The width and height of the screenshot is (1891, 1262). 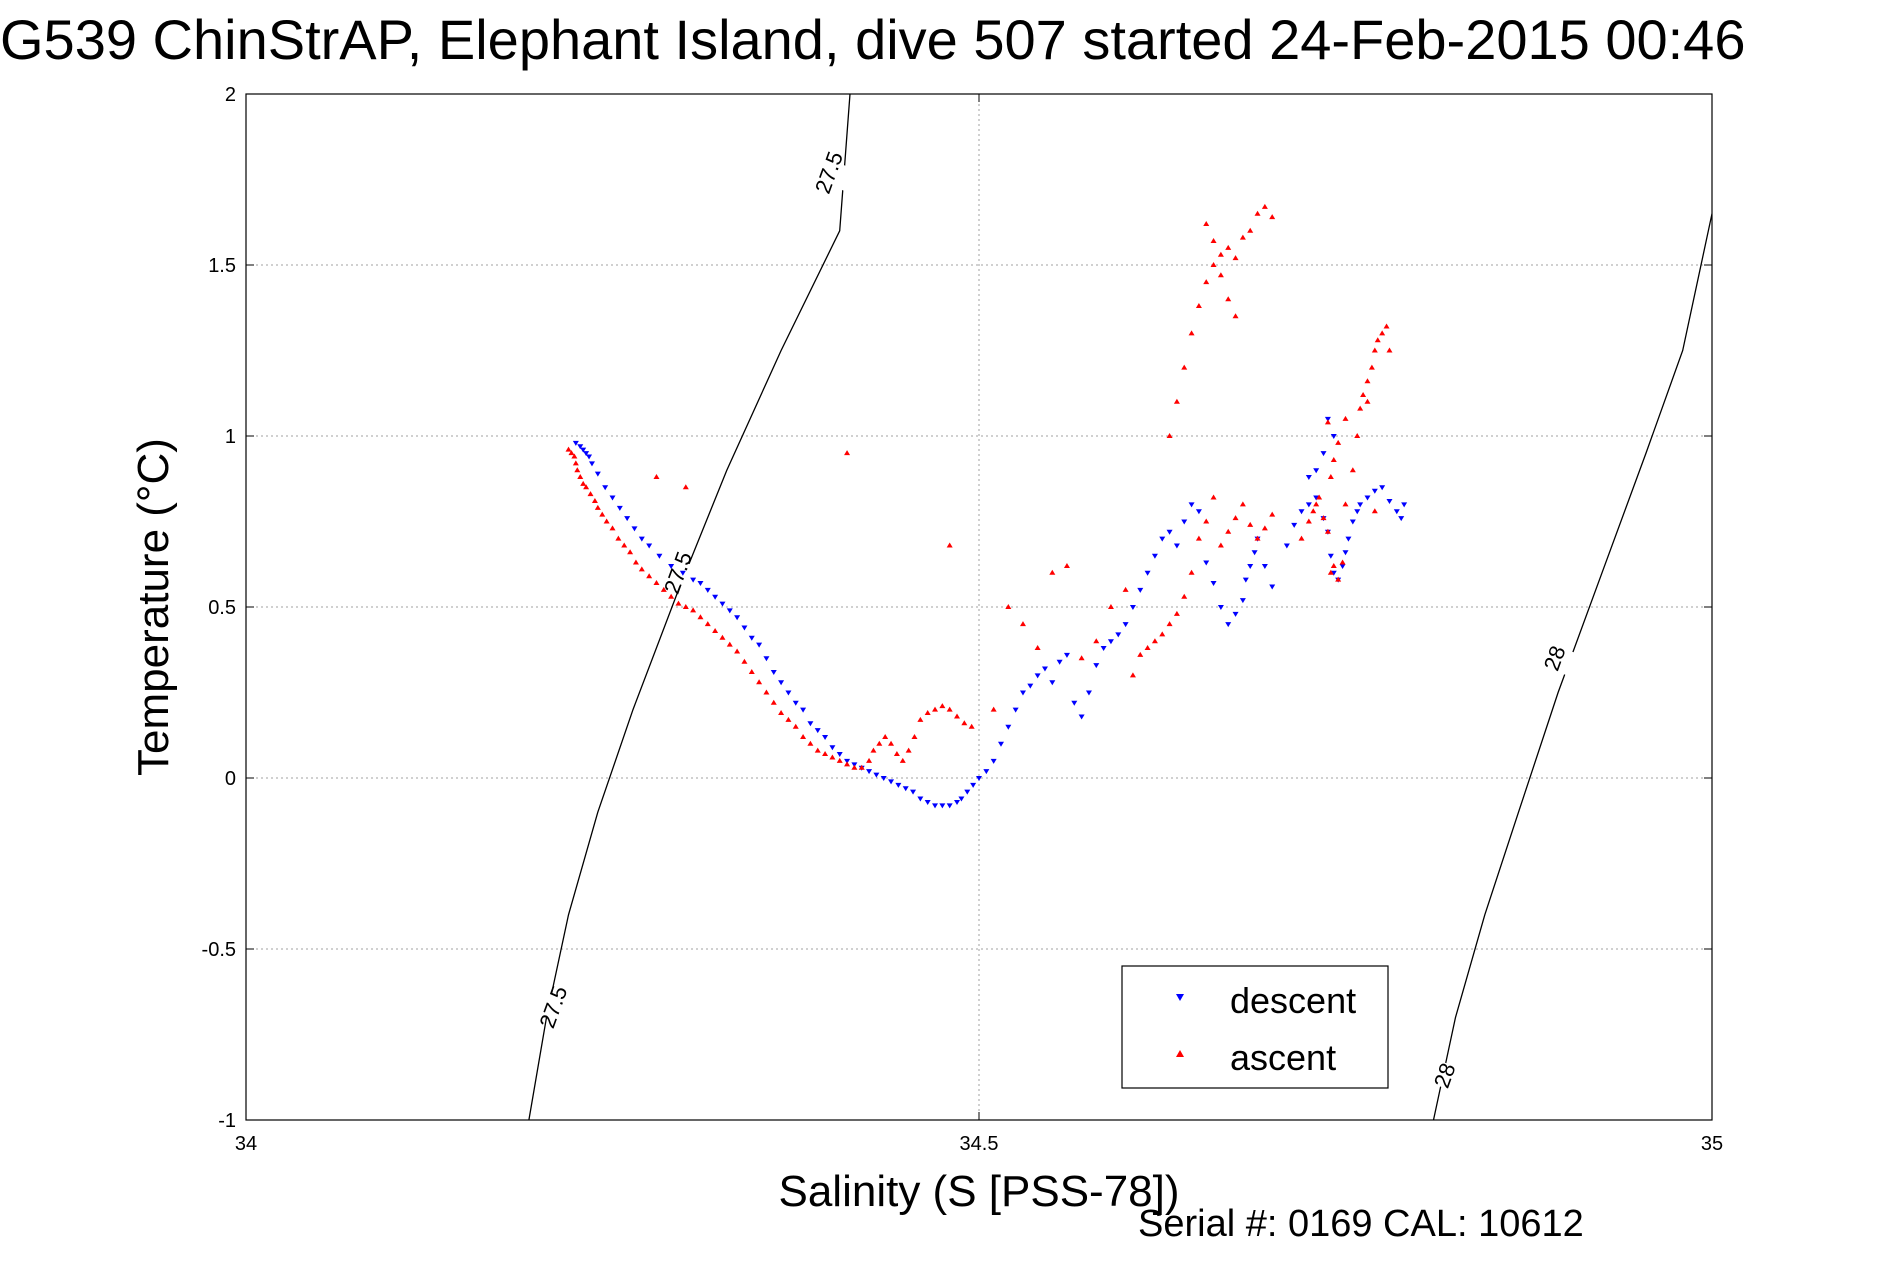 What do you see at coordinates (222, 608) in the screenshot?
I see `y-tick-label: 0.5` at bounding box center [222, 608].